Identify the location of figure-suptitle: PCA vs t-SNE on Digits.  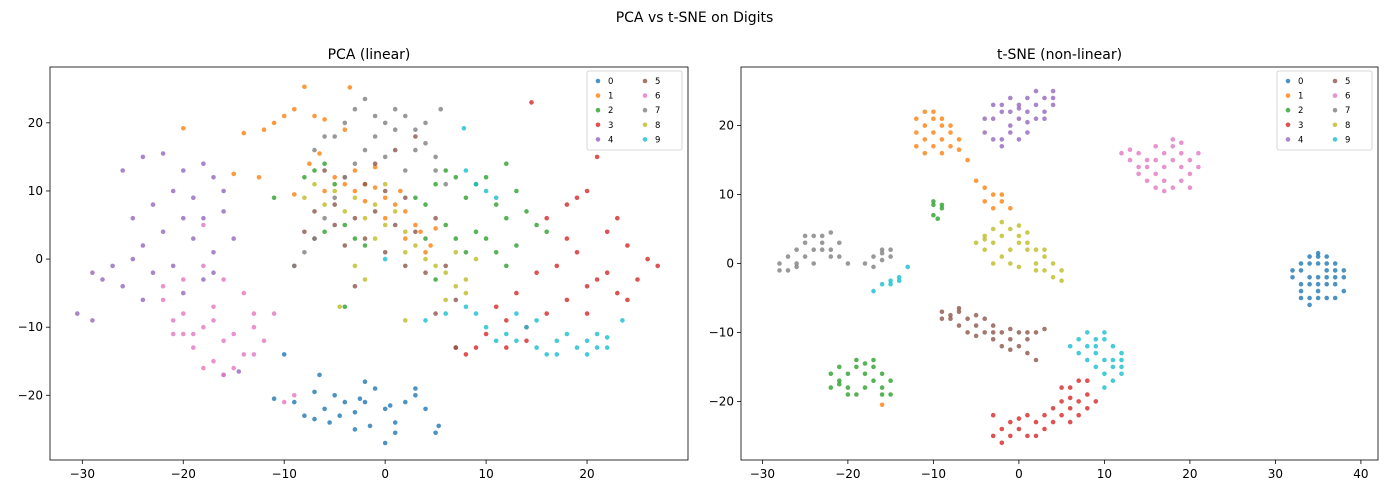
(695, 18).